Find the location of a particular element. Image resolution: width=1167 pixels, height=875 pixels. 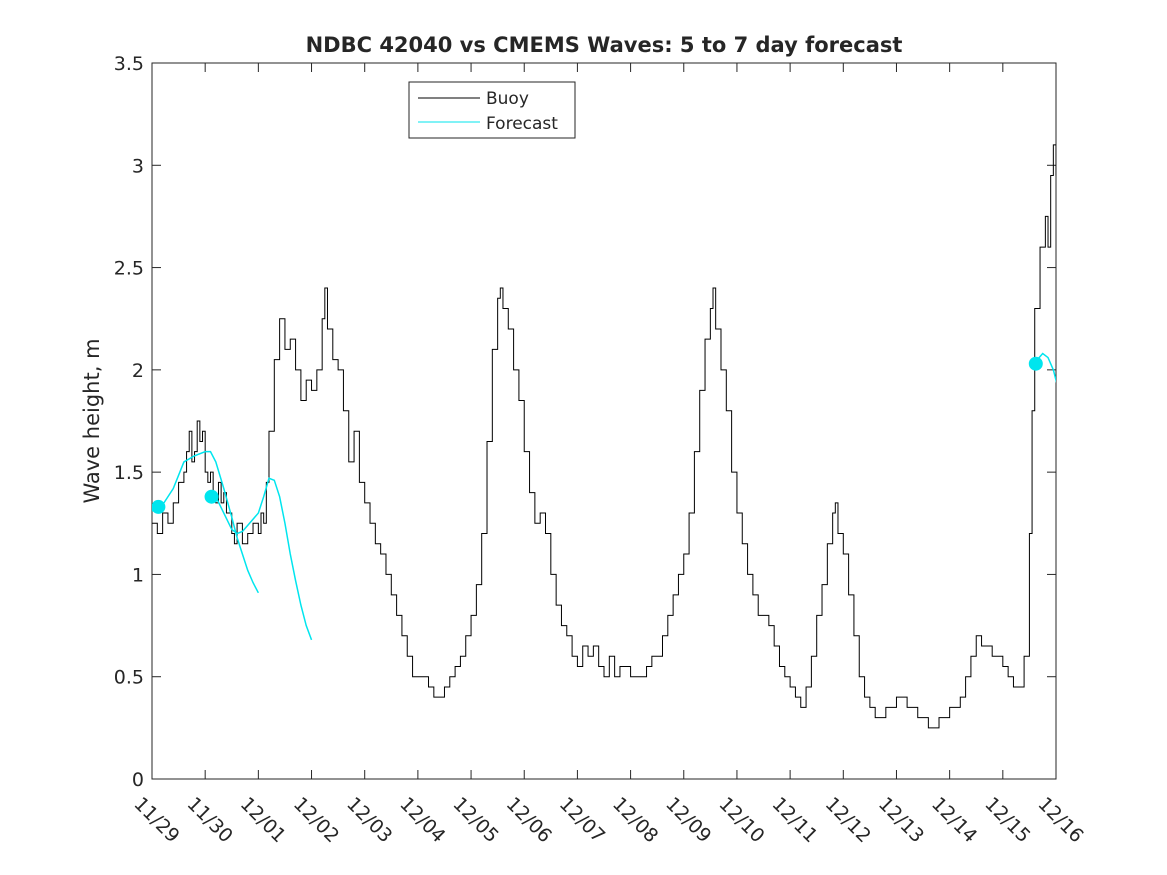

y-axis-label: Wave height, m is located at coordinates (92, 420).